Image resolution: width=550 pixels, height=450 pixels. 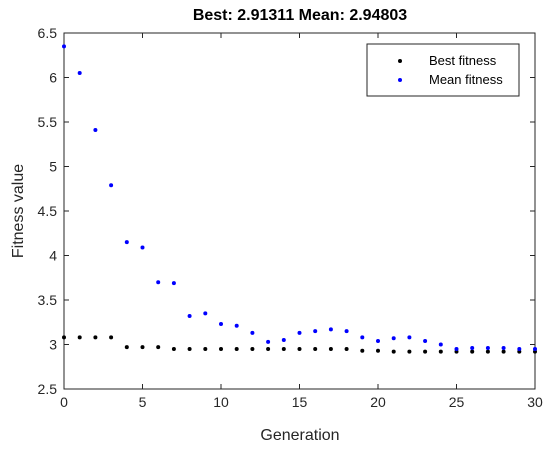 What do you see at coordinates (535, 402) in the screenshot?
I see `x-tick-label: 30` at bounding box center [535, 402].